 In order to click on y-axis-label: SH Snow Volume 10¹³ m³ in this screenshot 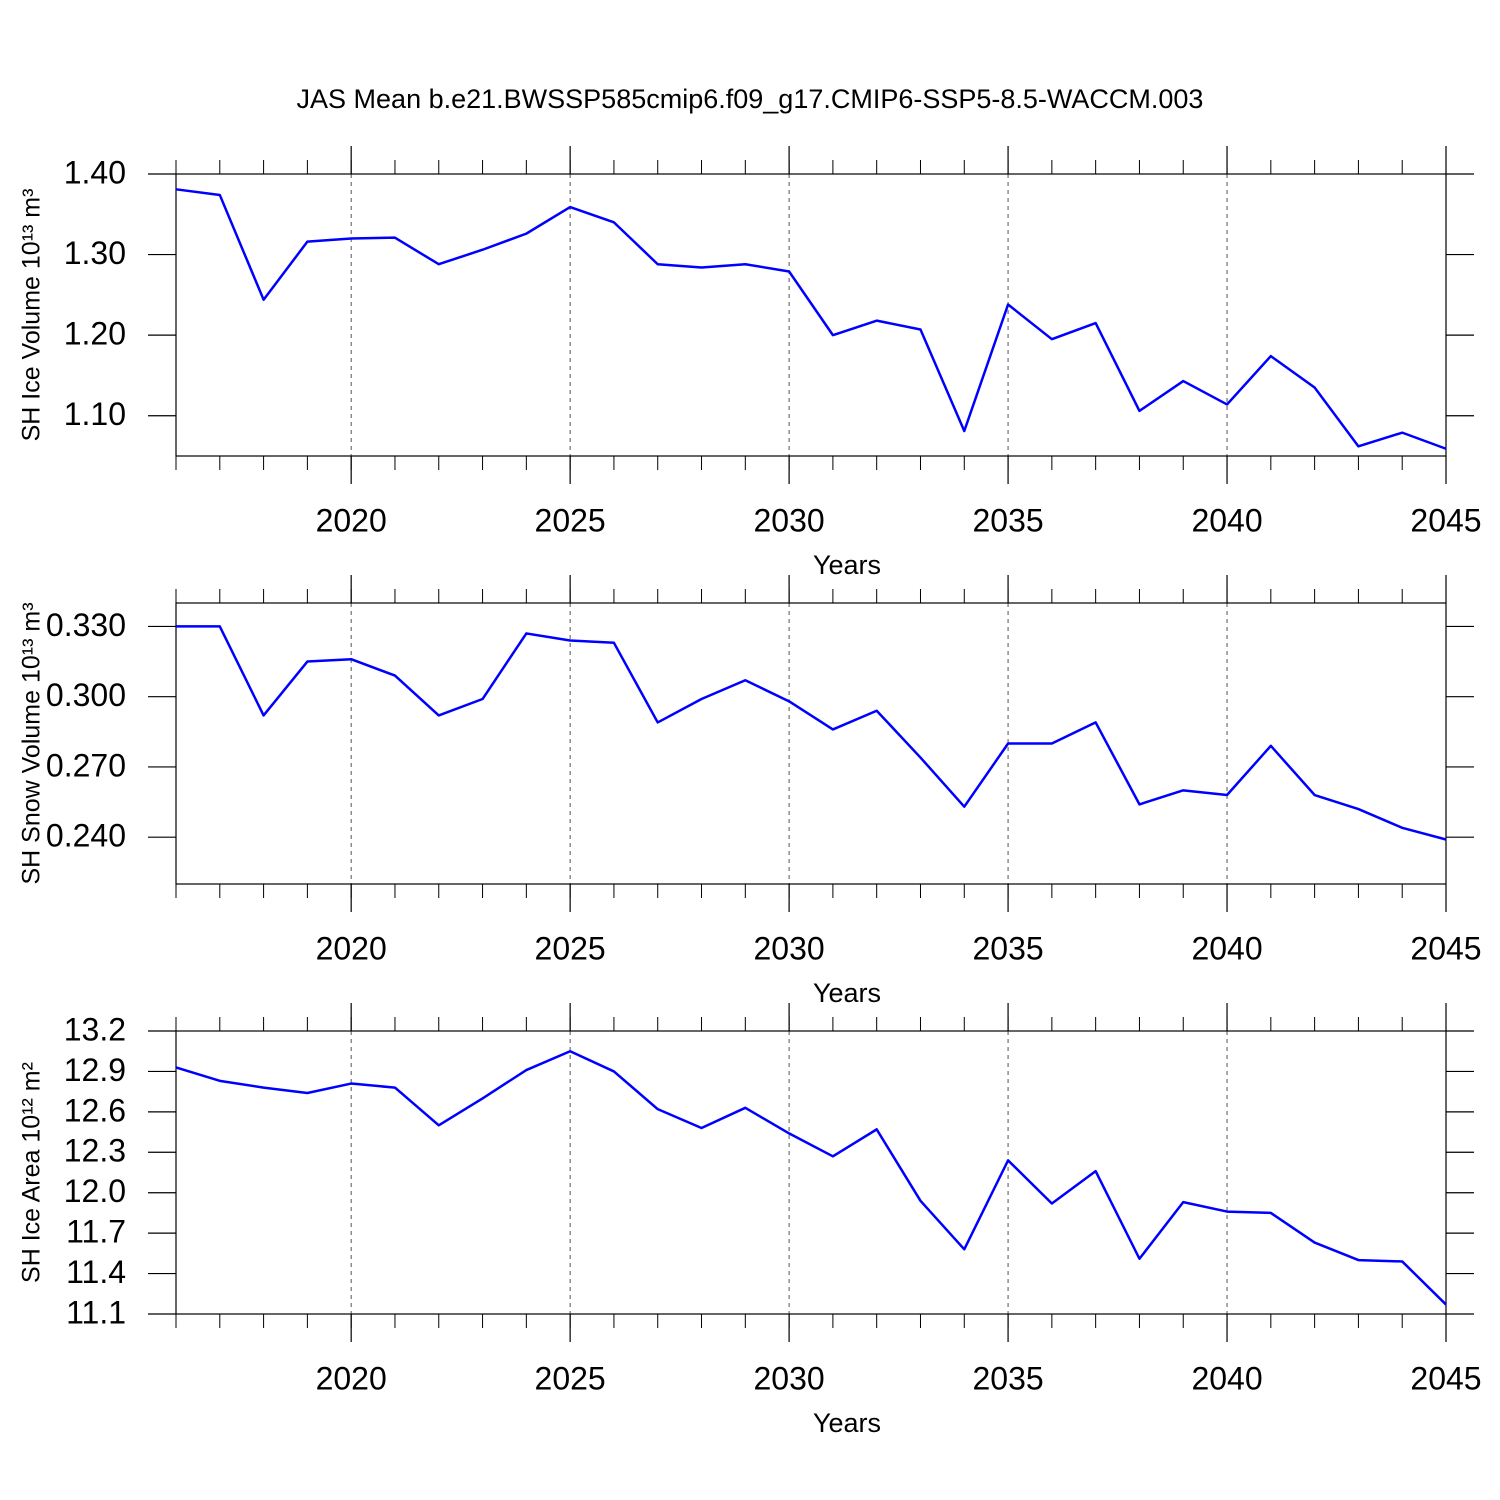, I will do `click(32, 743)`.